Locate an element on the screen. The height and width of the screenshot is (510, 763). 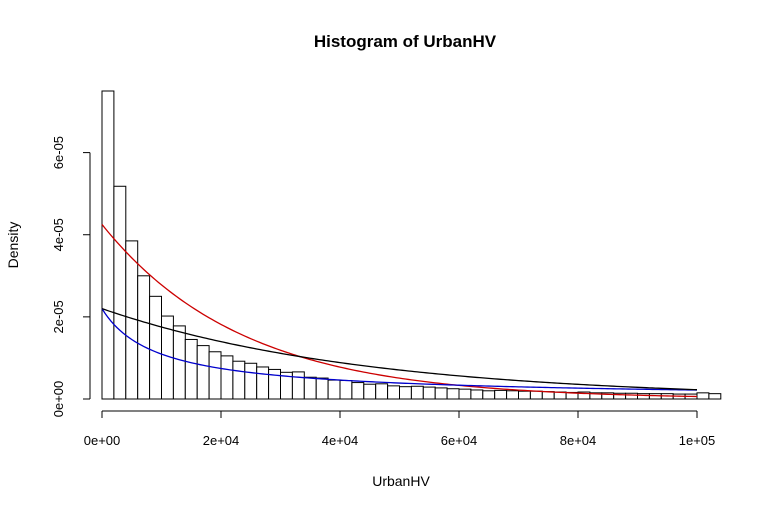
y-tick-label: 0e+00 is located at coordinates (58, 399).